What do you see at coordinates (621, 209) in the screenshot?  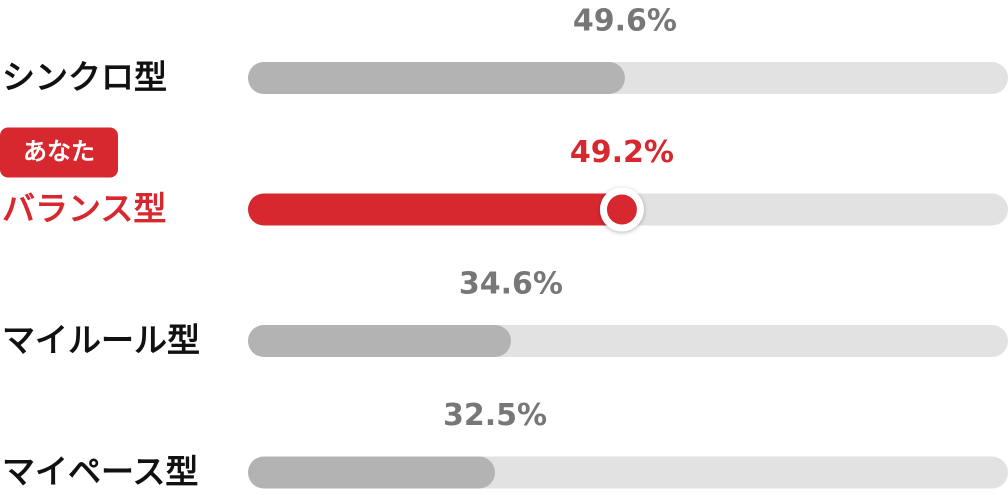 I see `marker-dot` at bounding box center [621, 209].